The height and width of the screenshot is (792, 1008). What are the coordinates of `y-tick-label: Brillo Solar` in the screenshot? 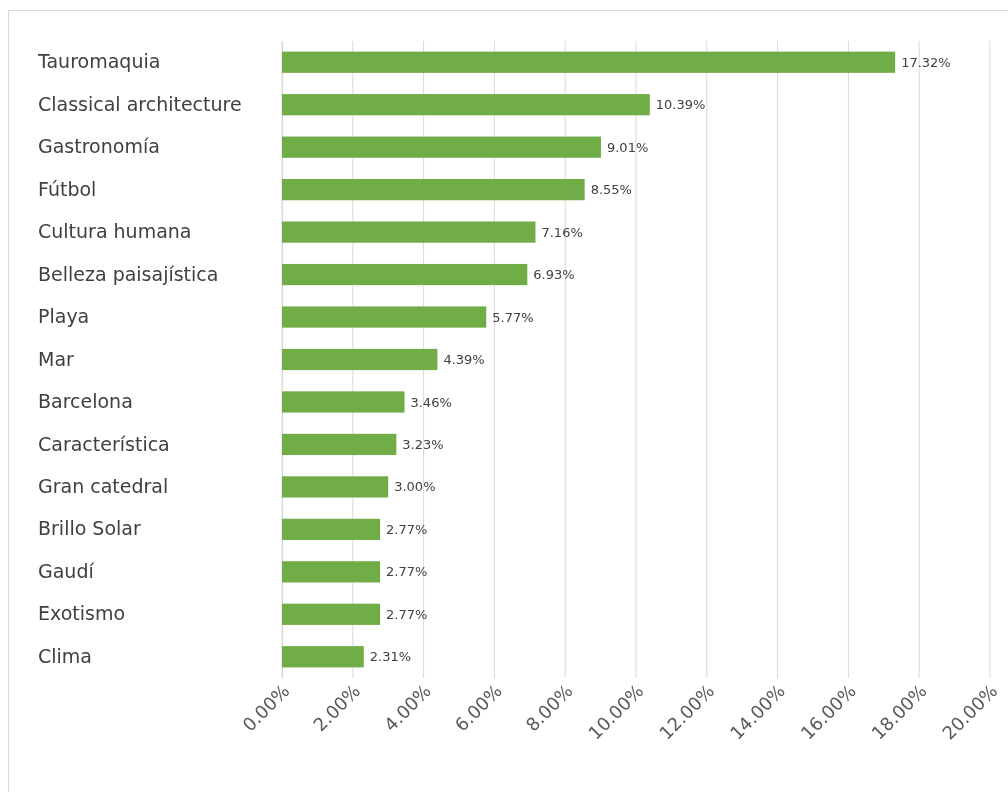 It's located at (89, 528).